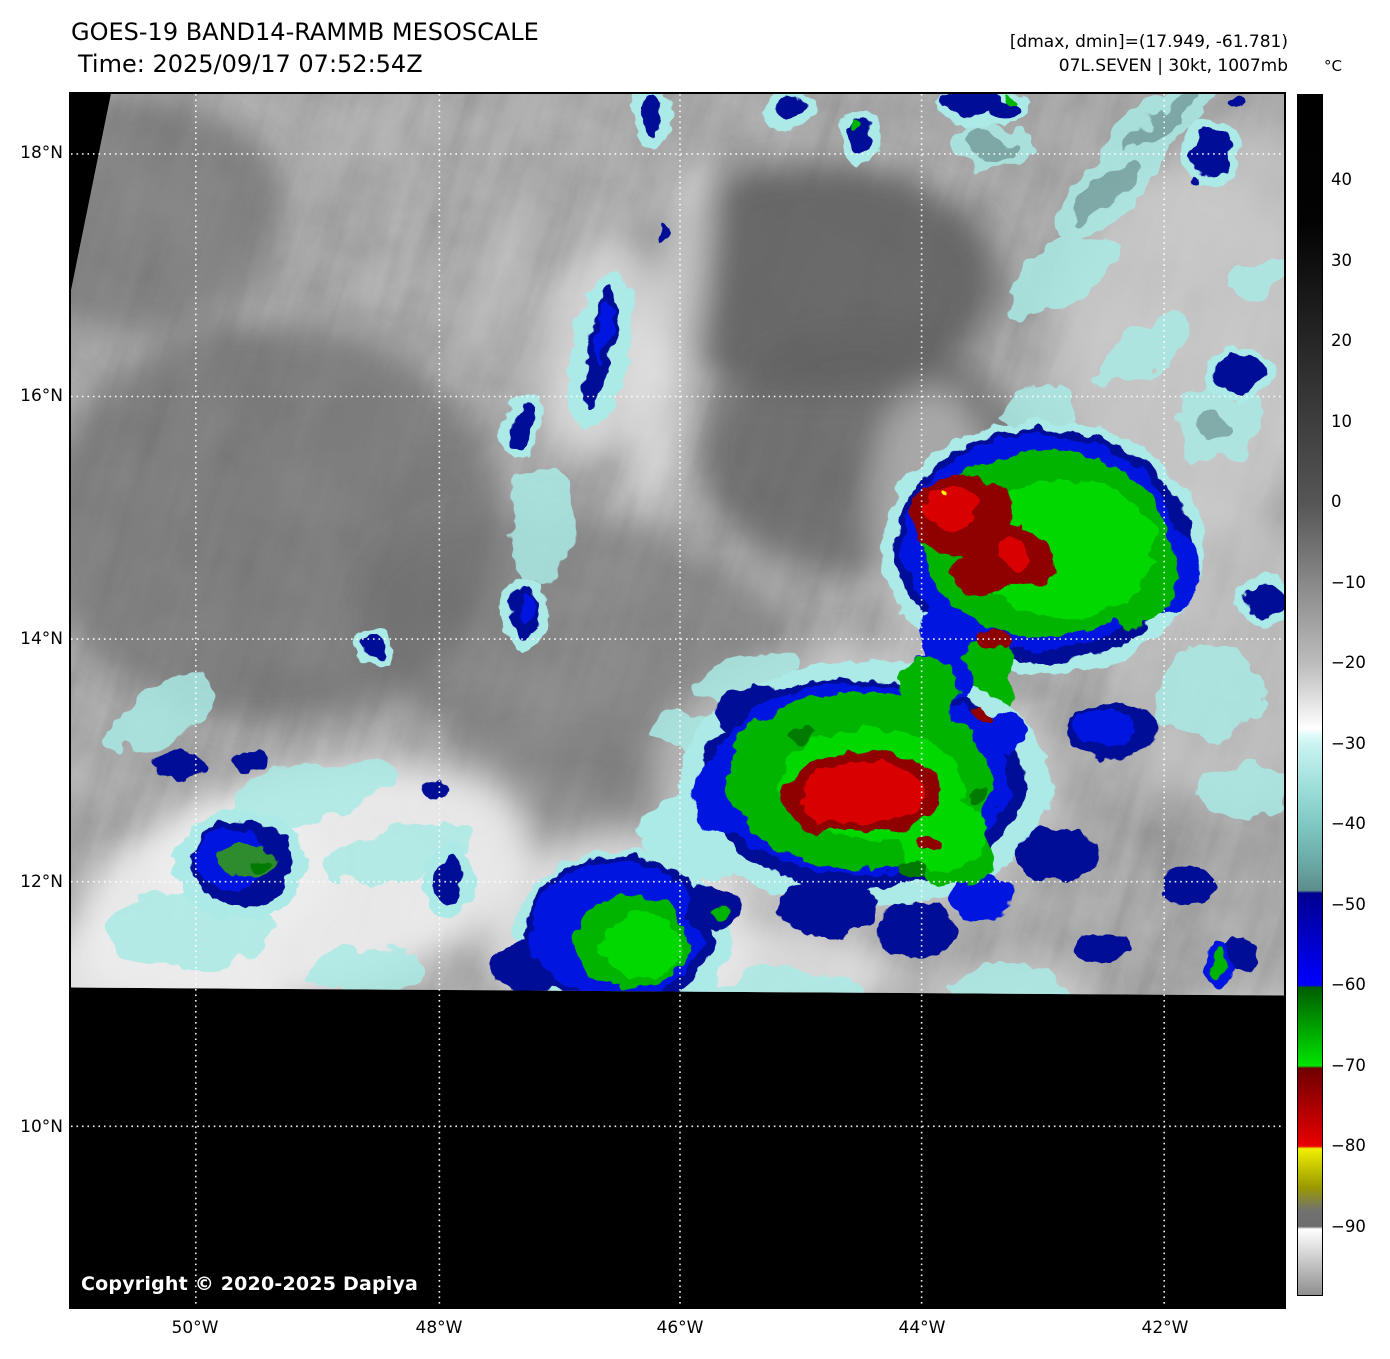 This screenshot has width=1390, height=1359. Describe the element at coordinates (41, 396) in the screenshot. I see `lat-label-16n: 16°N` at that location.